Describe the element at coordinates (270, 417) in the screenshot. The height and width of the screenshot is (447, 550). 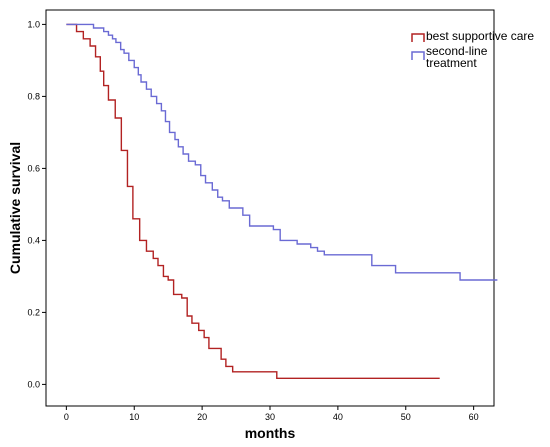
I see `x-tick-label-30: 30` at that location.